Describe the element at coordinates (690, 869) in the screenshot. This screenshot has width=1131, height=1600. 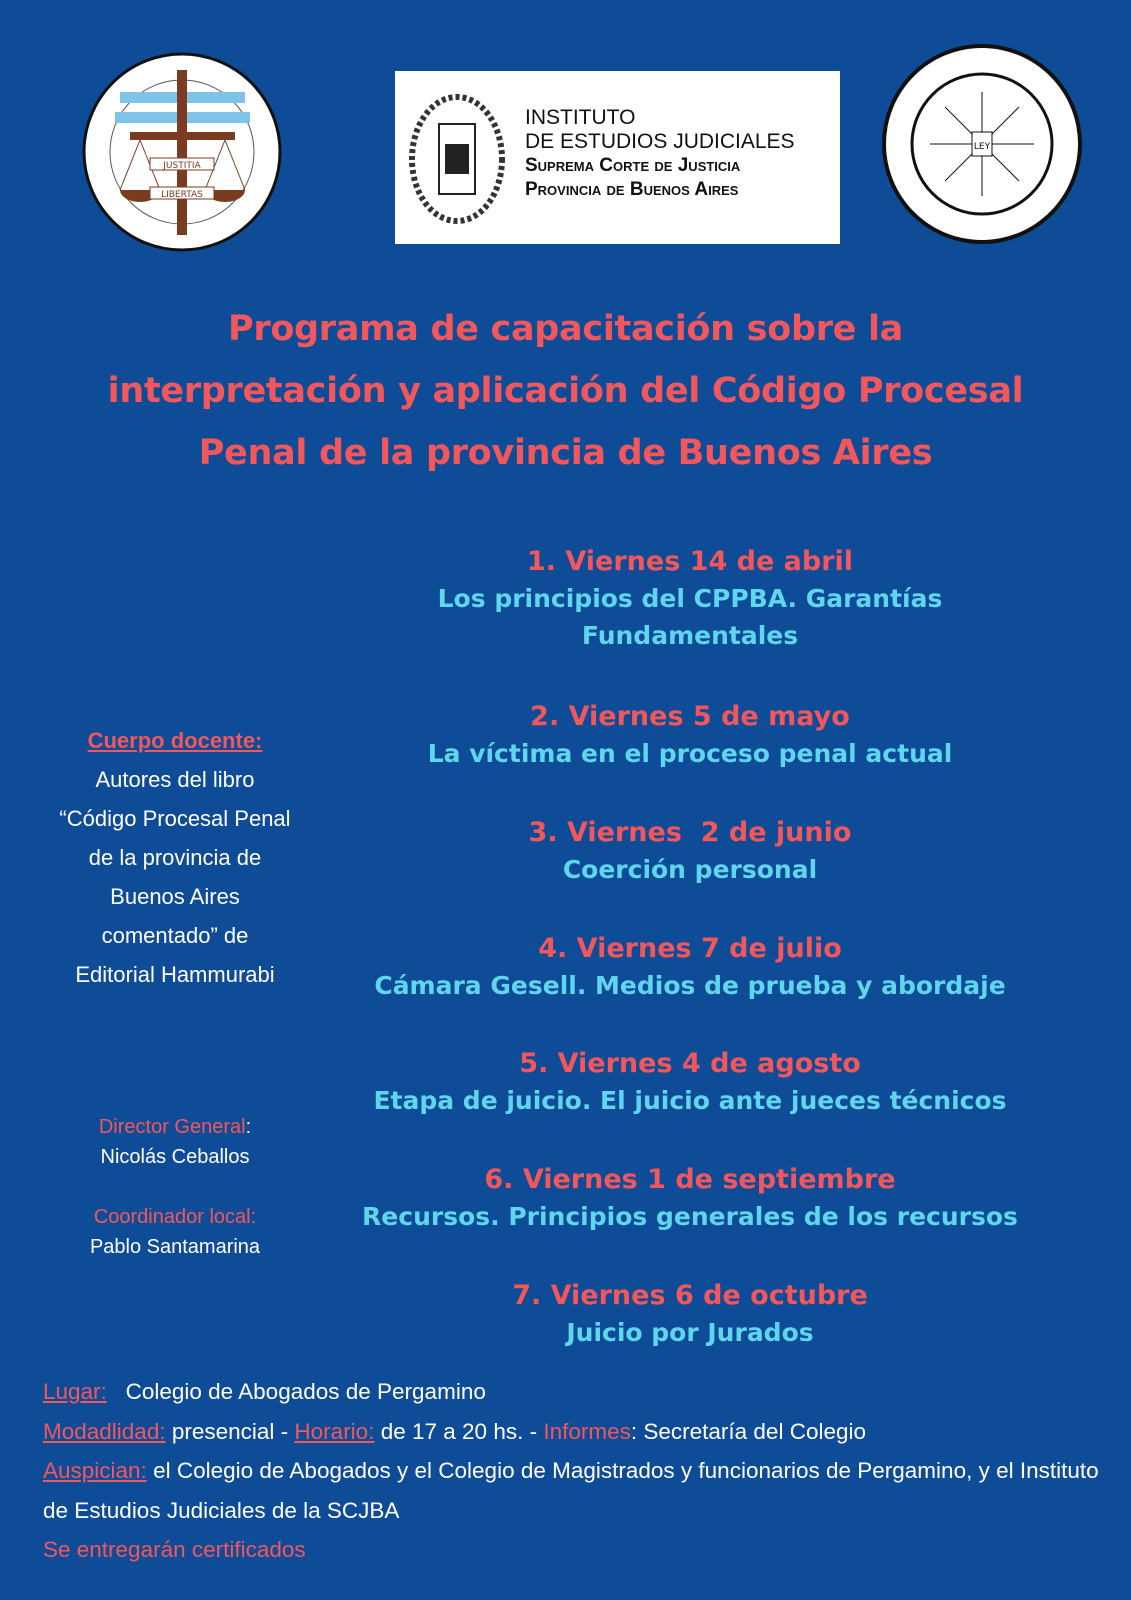
I see `session-topic: Coerción personal` at that location.